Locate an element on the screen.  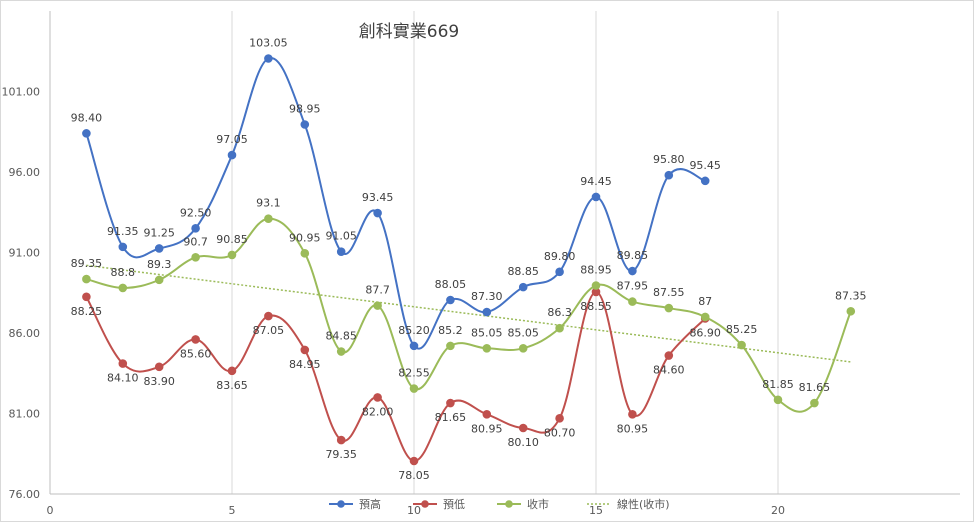
data-label: 90.95 is located at coordinates (305, 237).